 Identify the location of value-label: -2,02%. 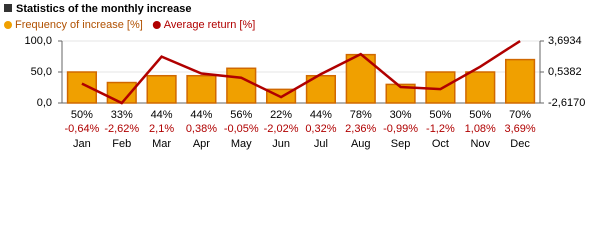
(281, 129).